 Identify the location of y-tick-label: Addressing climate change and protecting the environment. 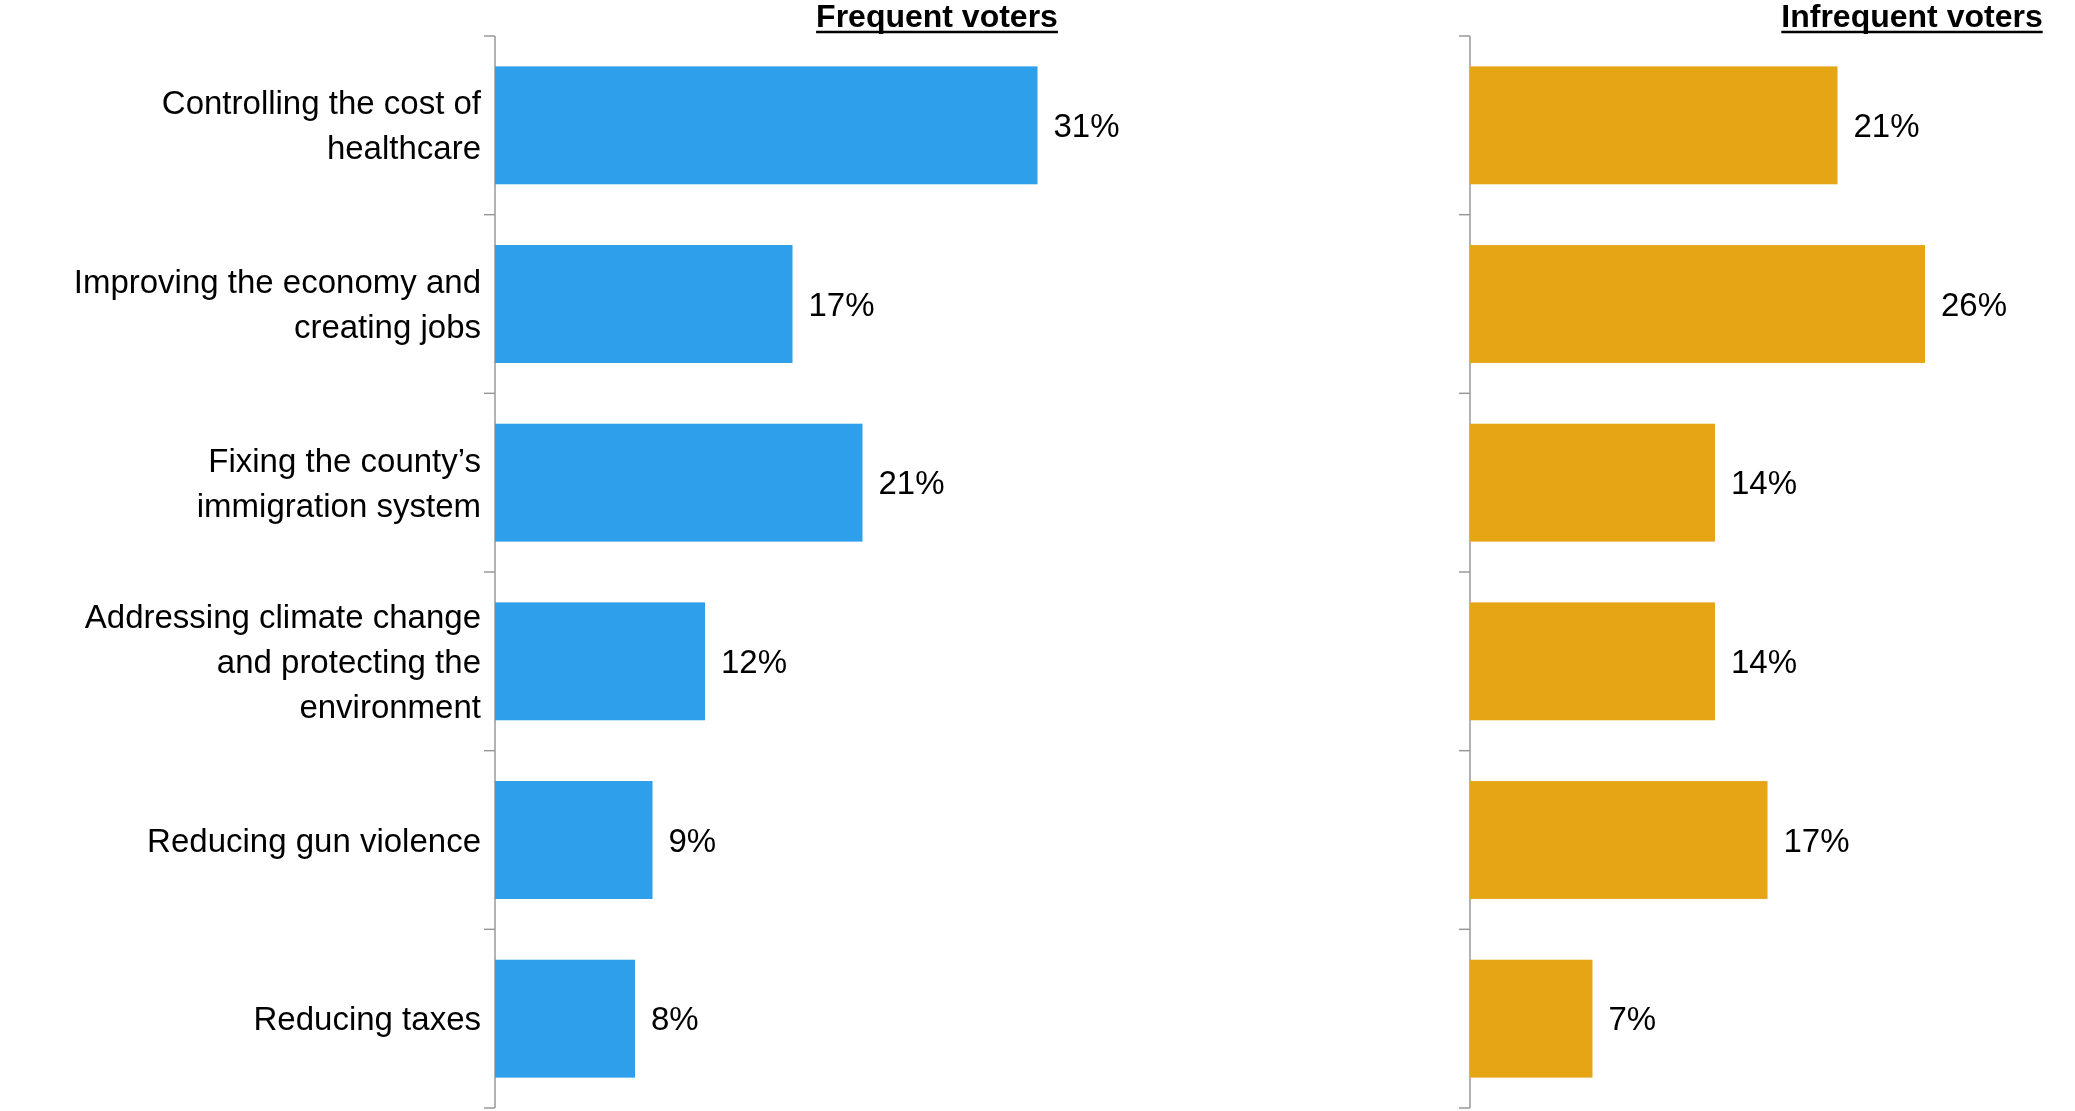
(282, 661).